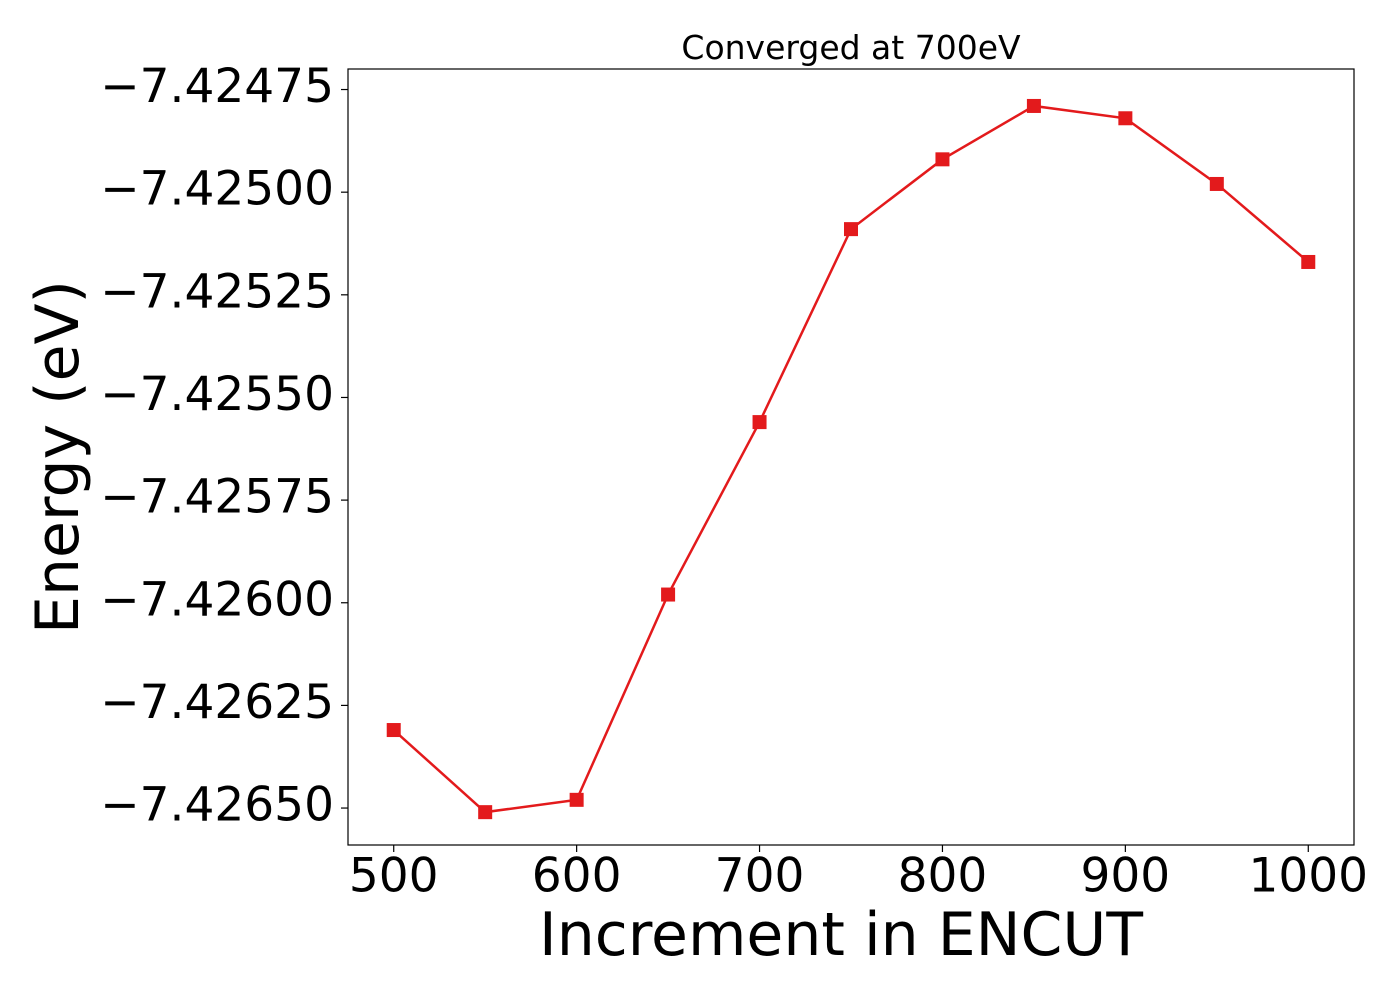  I want to click on y-tick-label: −7.42625, so click(217, 702).